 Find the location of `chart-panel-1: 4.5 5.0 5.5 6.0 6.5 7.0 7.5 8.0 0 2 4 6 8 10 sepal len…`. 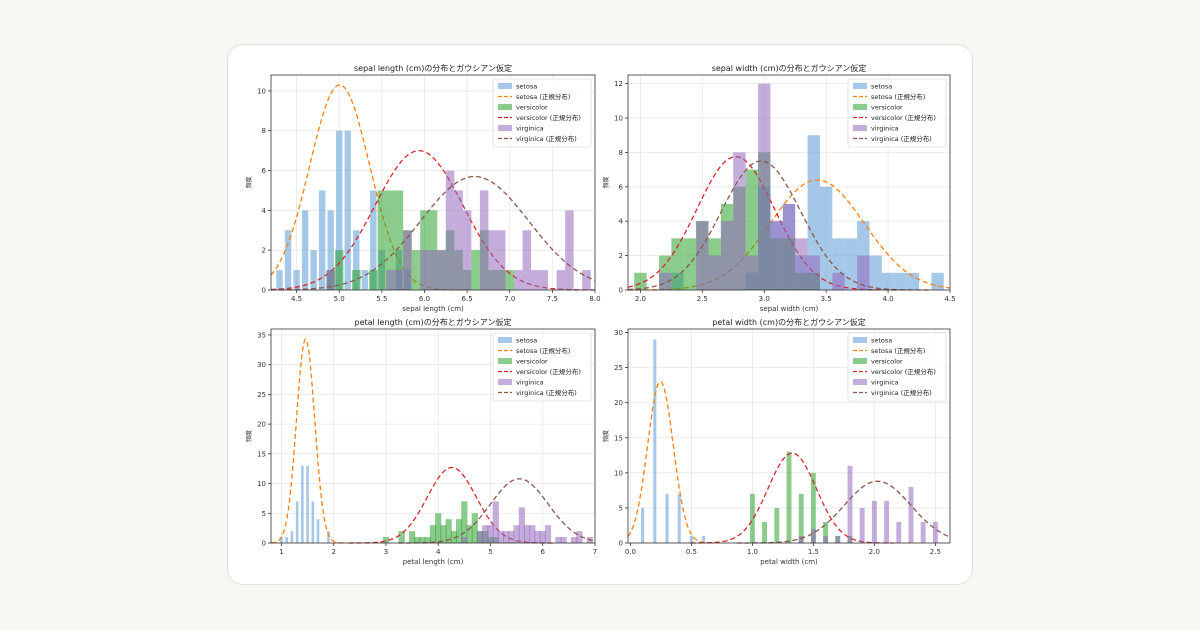

chart-panel-1: 4.5 5.0 5.5 6.0 6.5 7.0 7.5 8.0 0 2 4 6 8 10 sepal len… is located at coordinates (423, 188).